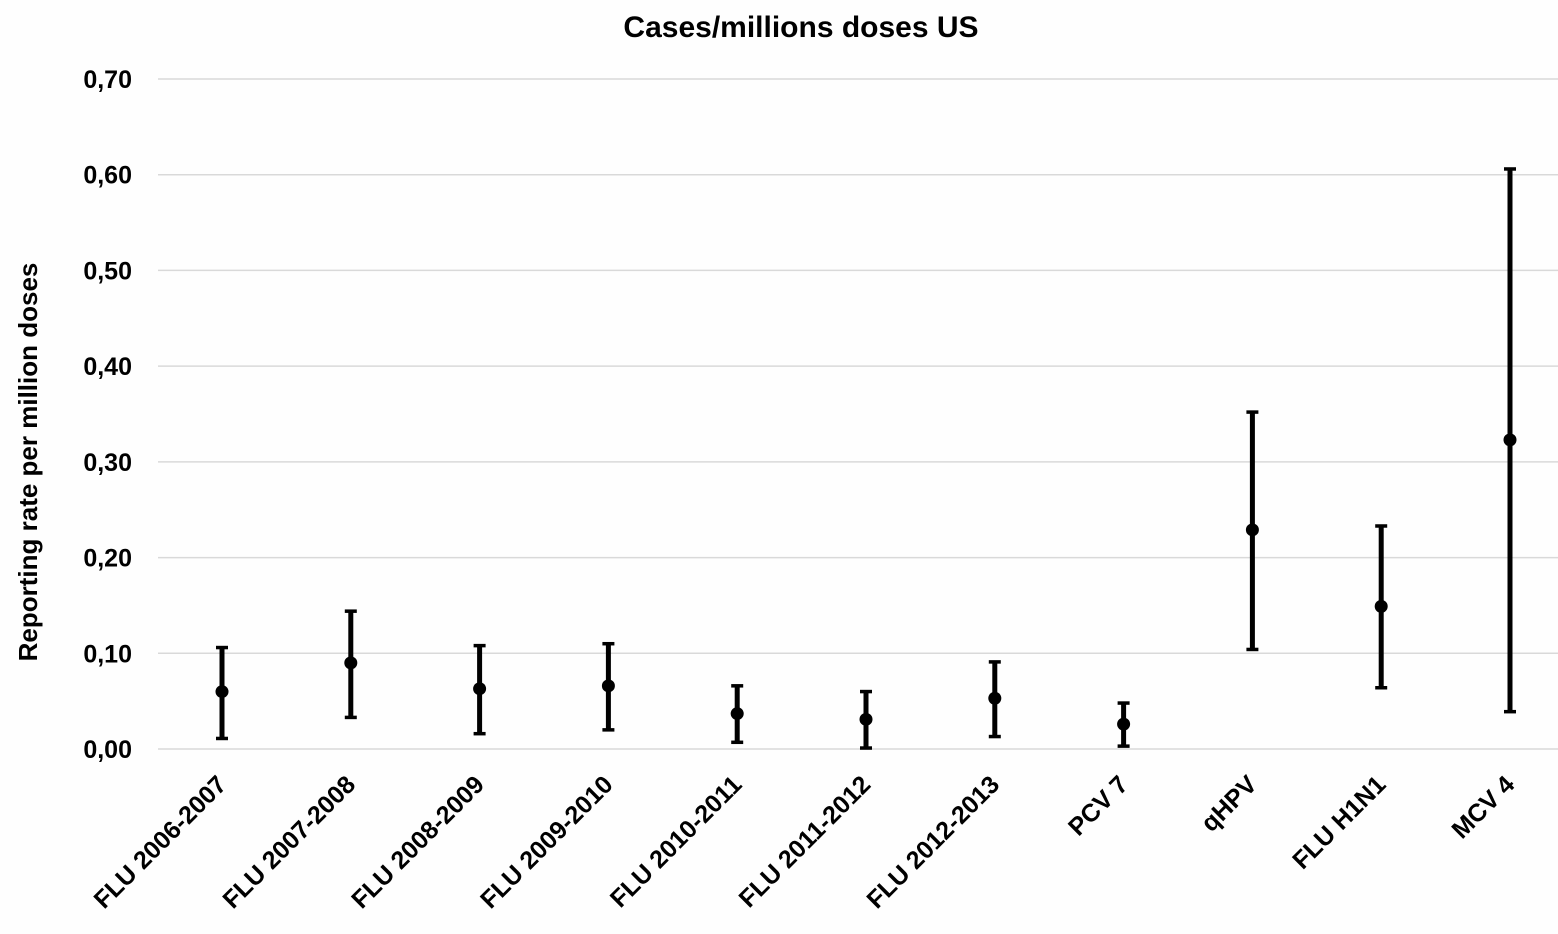  What do you see at coordinates (107, 271) in the screenshot?
I see `y-tick-label: 0,50` at bounding box center [107, 271].